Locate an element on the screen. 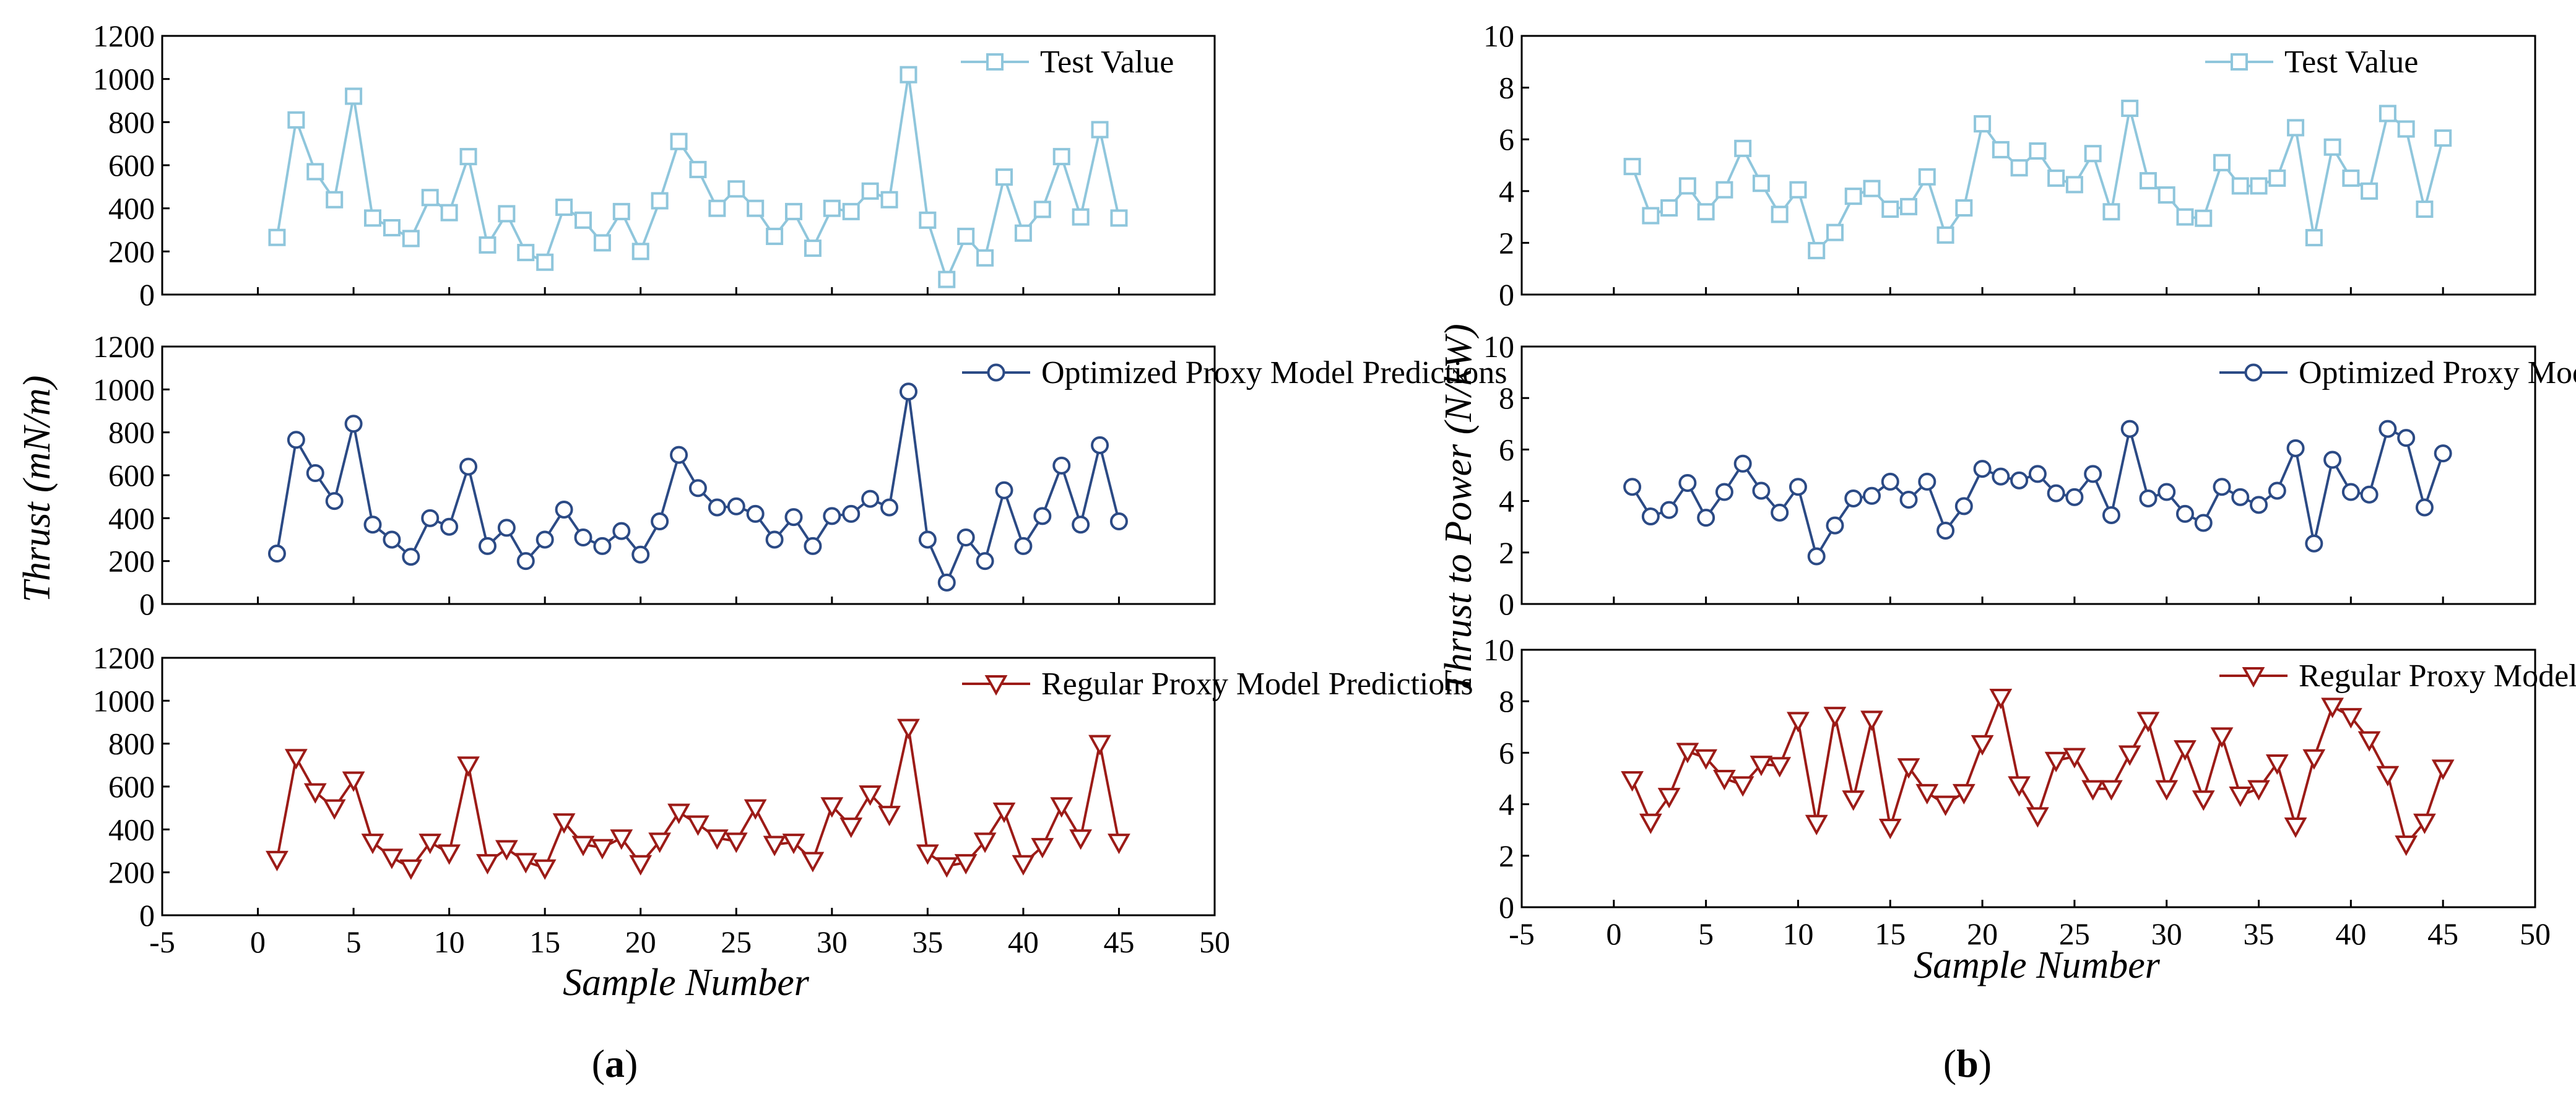  panel-b-caption: (b) is located at coordinates (1967, 1063).